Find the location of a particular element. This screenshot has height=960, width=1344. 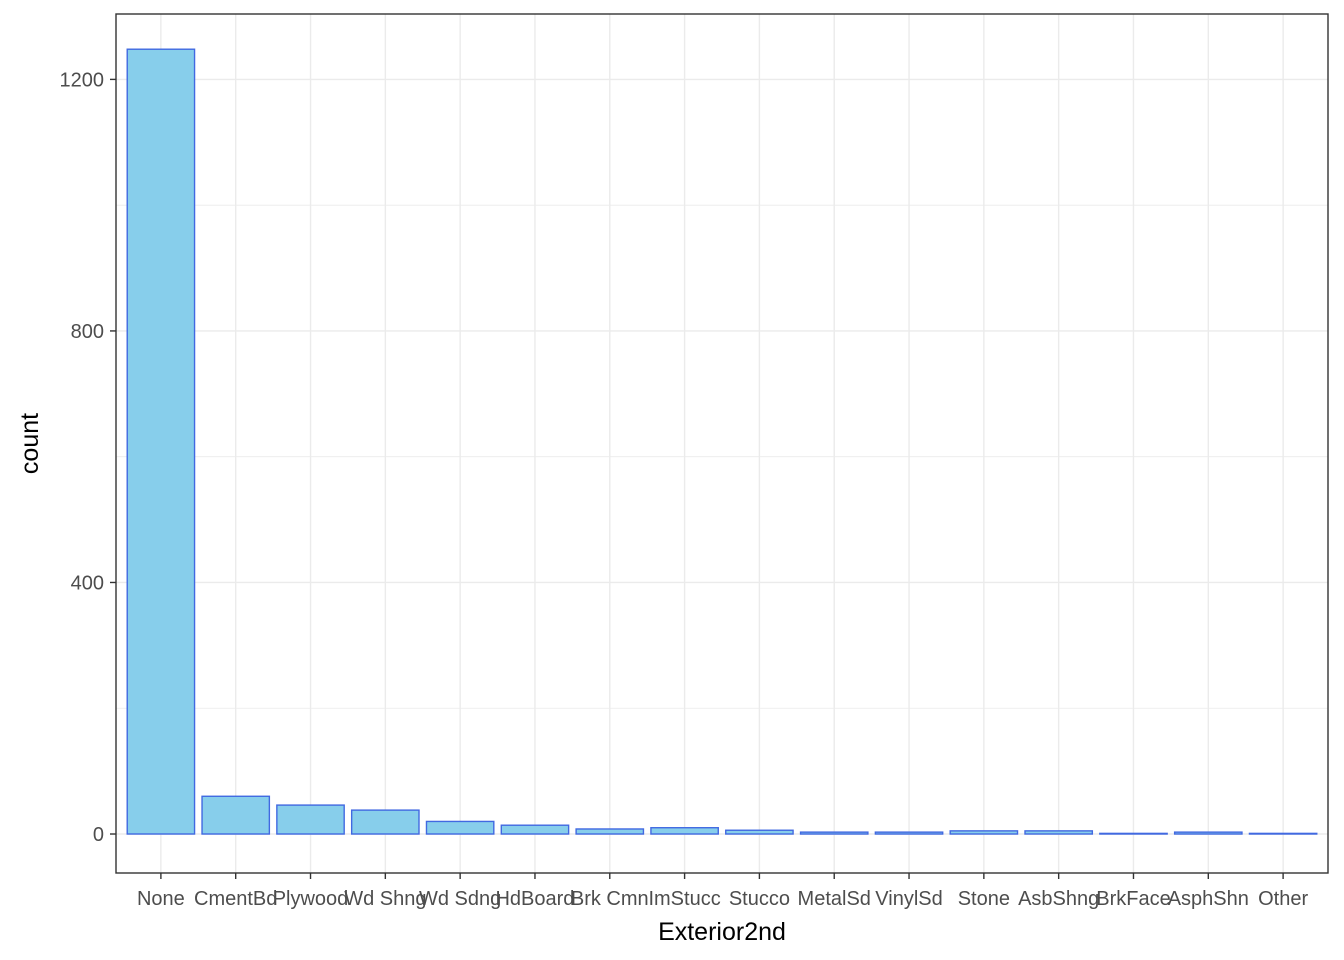

bar-stucco is located at coordinates (759, 832).